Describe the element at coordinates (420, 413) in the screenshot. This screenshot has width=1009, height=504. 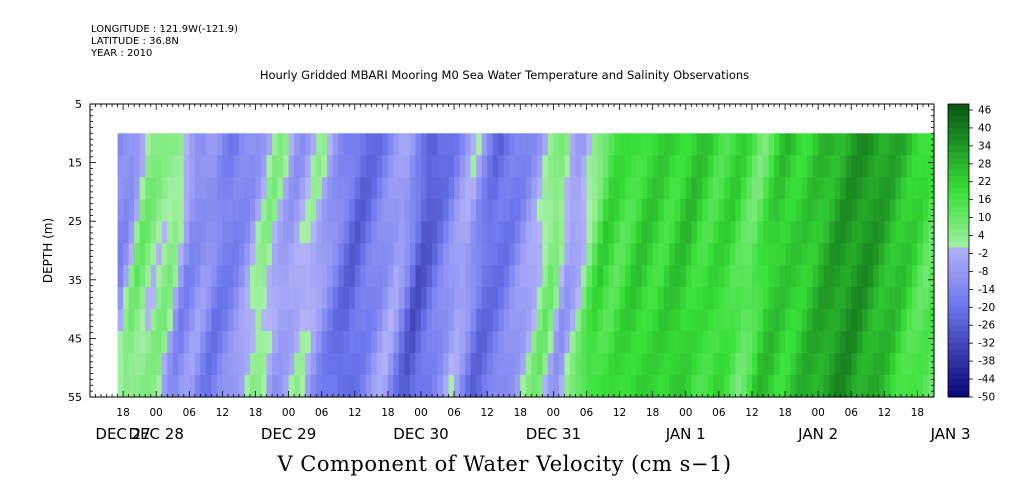
I see `hour-tick-label: 00` at that location.